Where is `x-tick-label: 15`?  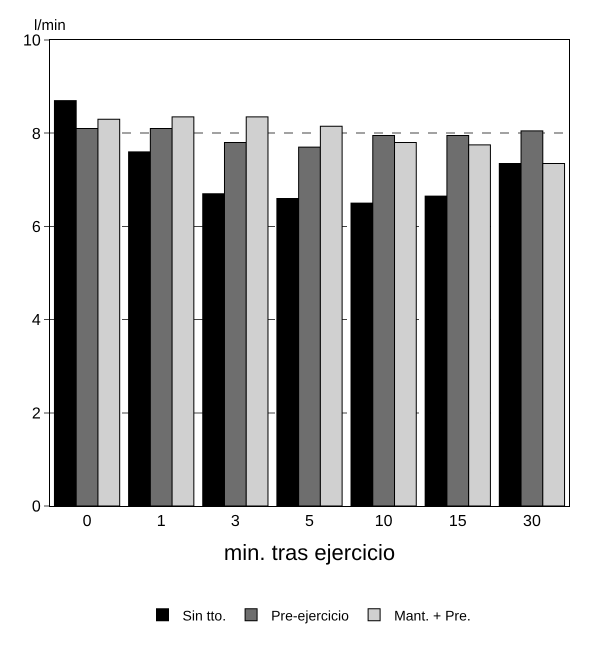 x-tick-label: 15 is located at coordinates (457, 521).